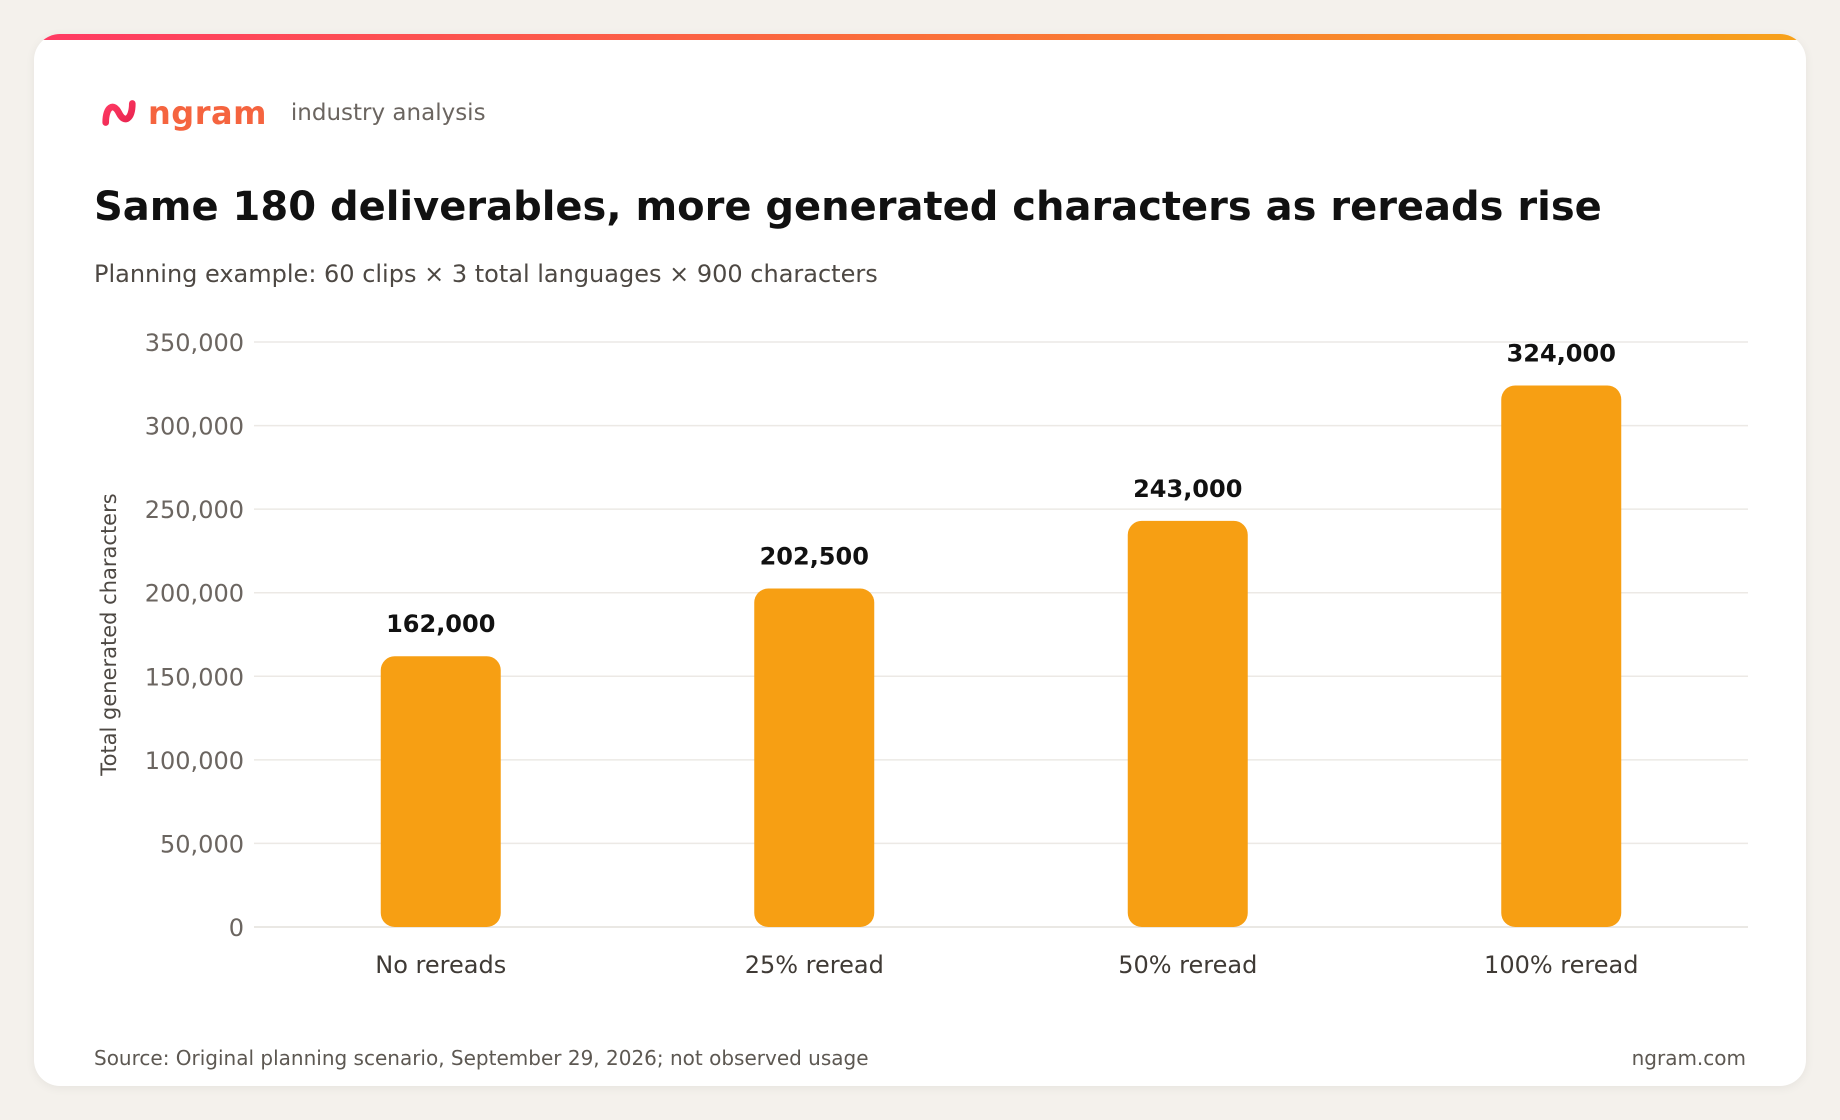 The height and width of the screenshot is (1120, 1840). What do you see at coordinates (194, 761) in the screenshot?
I see `y-tick-label: 100,000` at bounding box center [194, 761].